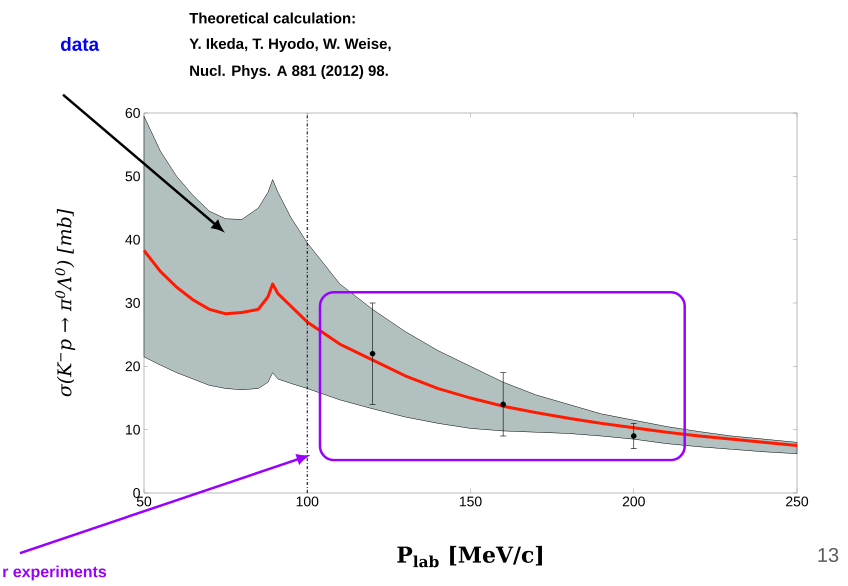 This screenshot has width=848, height=586. What do you see at coordinates (469, 557) in the screenshot?
I see `x-axis-title: P$_{lab}$ [MeV/c]` at bounding box center [469, 557].